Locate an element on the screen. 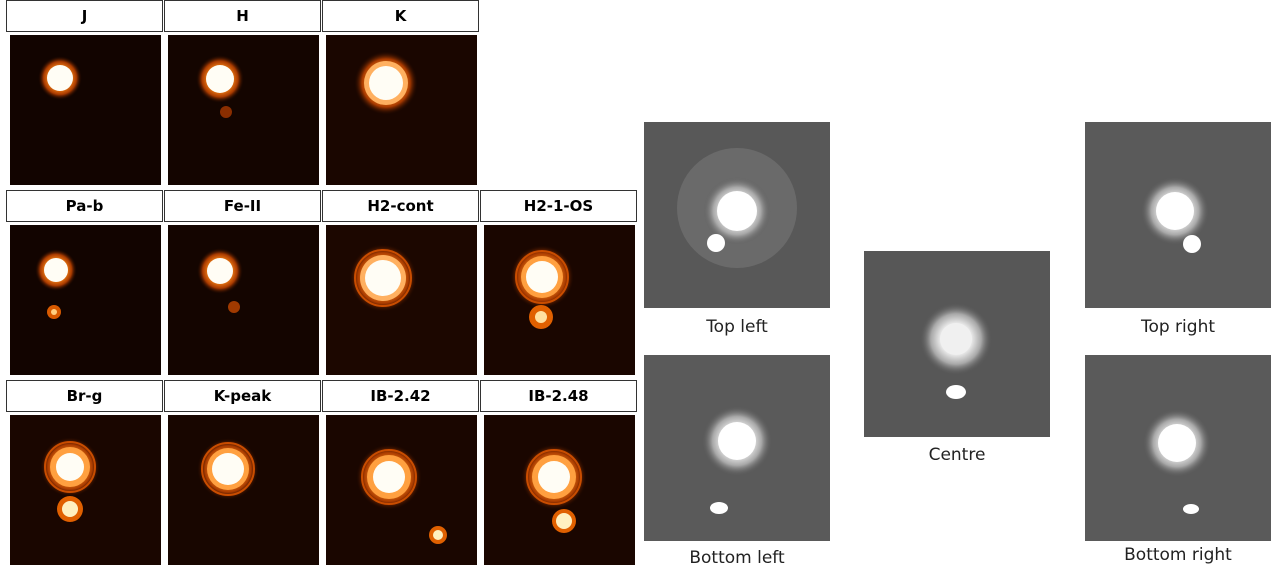 The image size is (1280, 570). position-image-top-right is located at coordinates (1178, 215).